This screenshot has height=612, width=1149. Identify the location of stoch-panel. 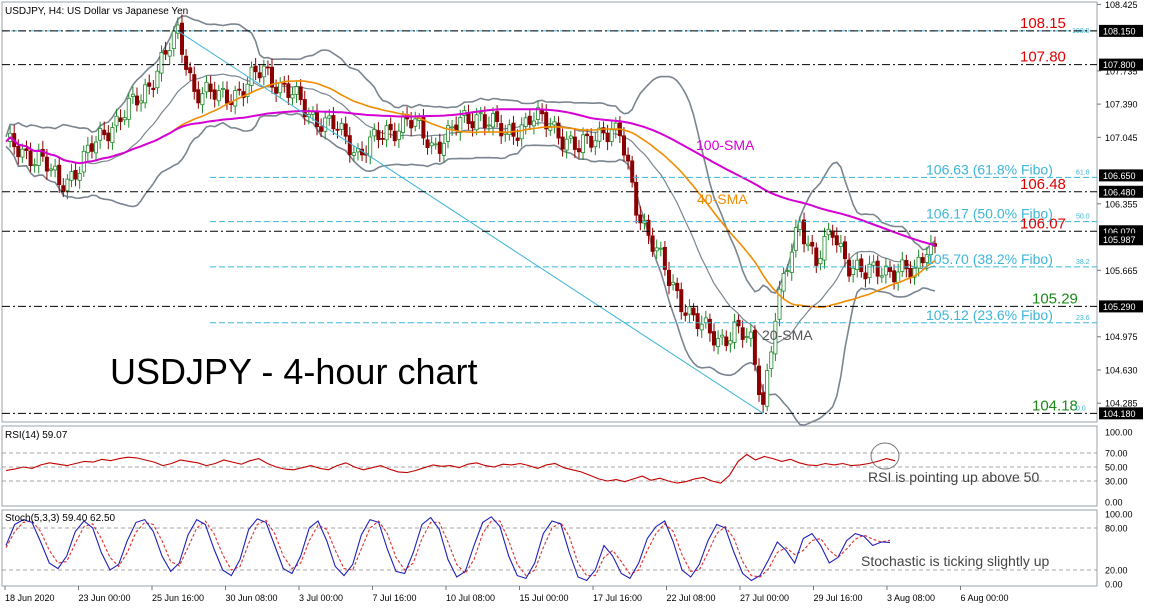
(549, 548).